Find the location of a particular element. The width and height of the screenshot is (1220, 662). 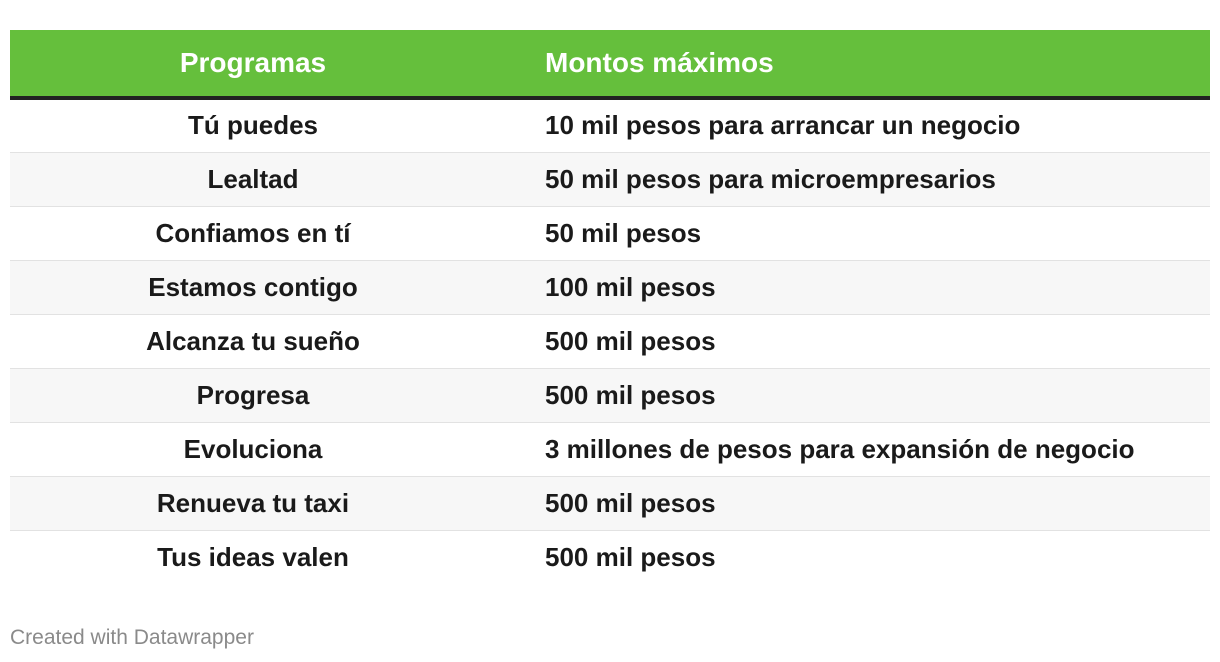

table-row: Confiamos en tí 50 mil pesos is located at coordinates (610, 233).